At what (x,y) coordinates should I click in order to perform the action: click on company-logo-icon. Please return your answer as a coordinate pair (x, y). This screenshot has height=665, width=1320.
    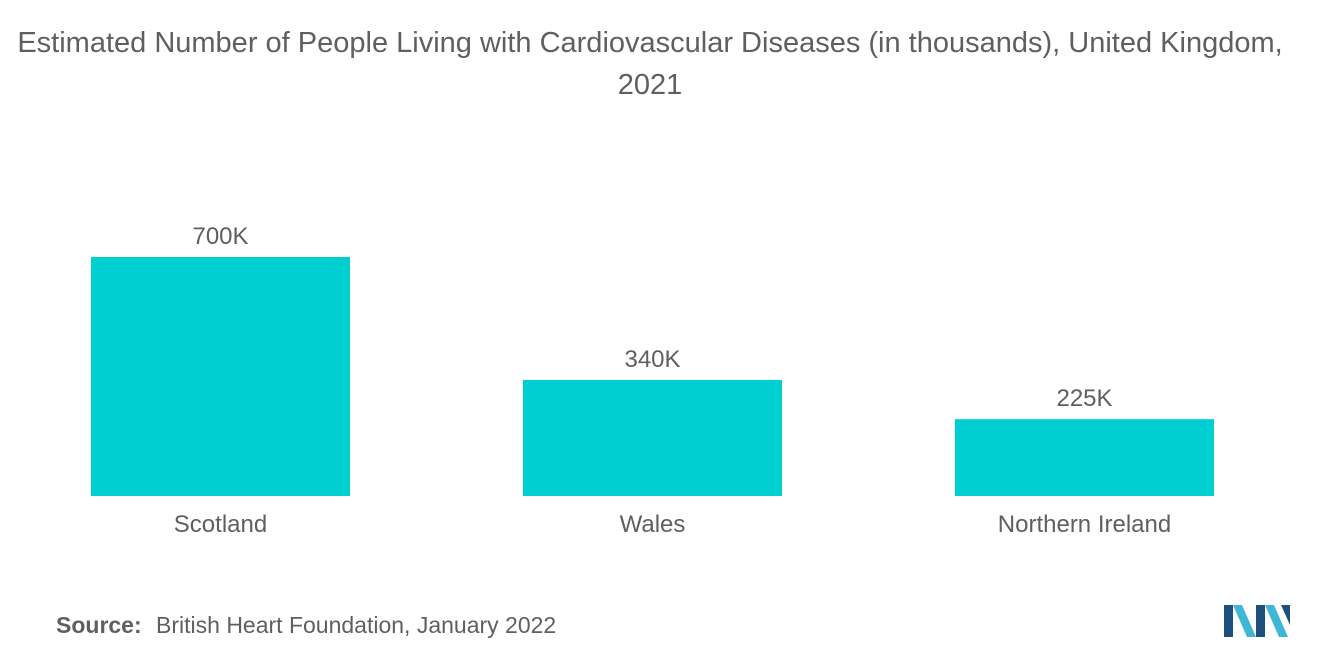
    Looking at the image, I should click on (1257, 621).